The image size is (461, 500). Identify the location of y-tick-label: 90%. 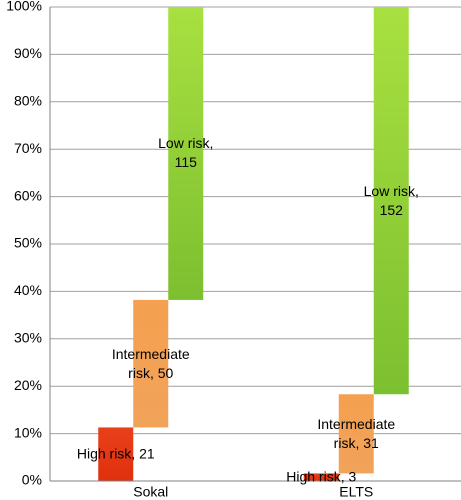
(28, 53).